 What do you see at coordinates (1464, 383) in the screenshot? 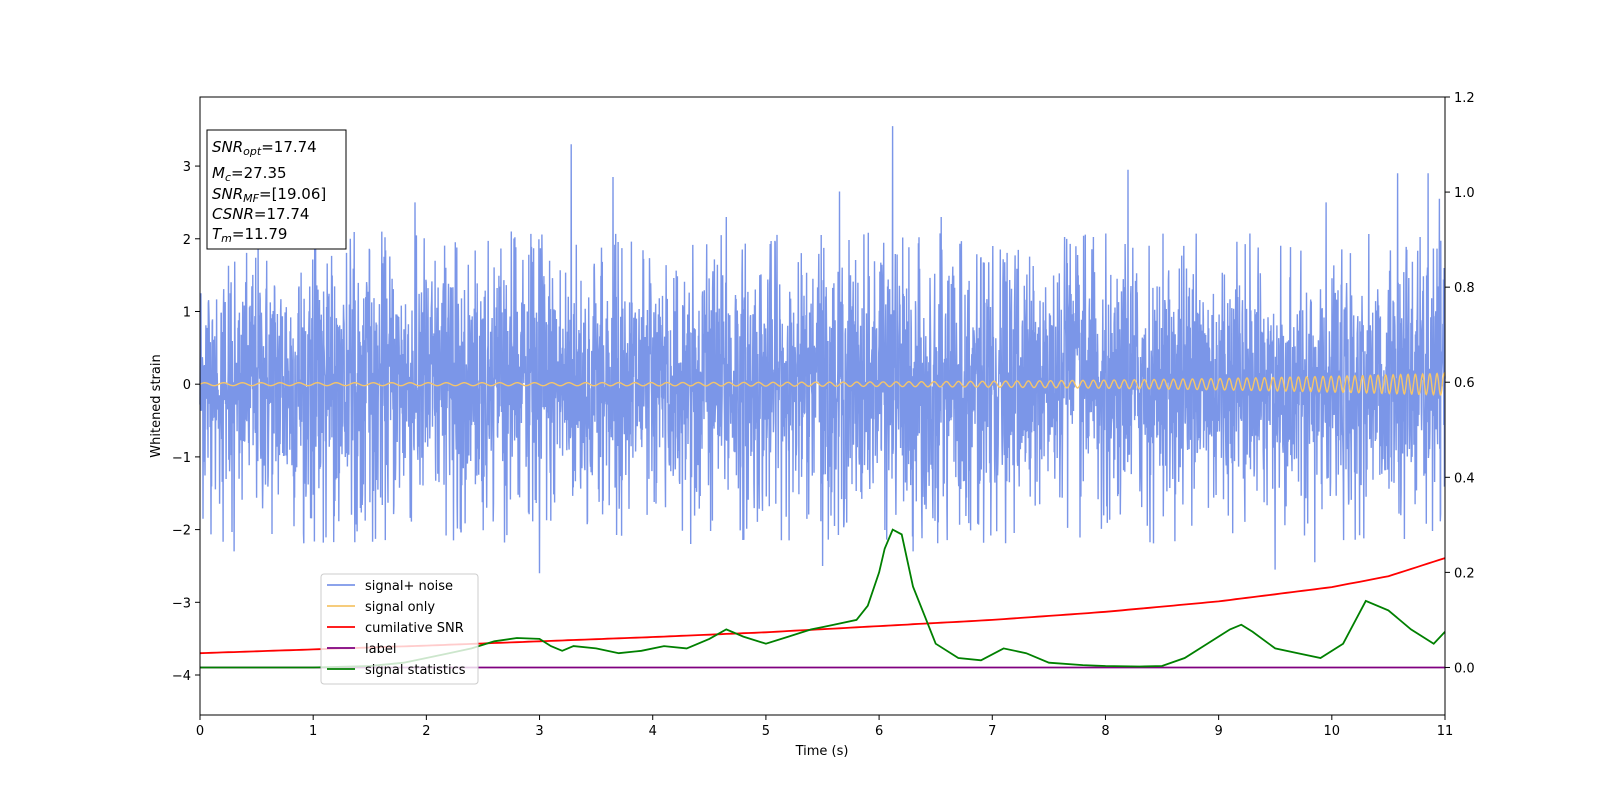
I see `y2-tick-label: 0.6` at bounding box center [1464, 383].